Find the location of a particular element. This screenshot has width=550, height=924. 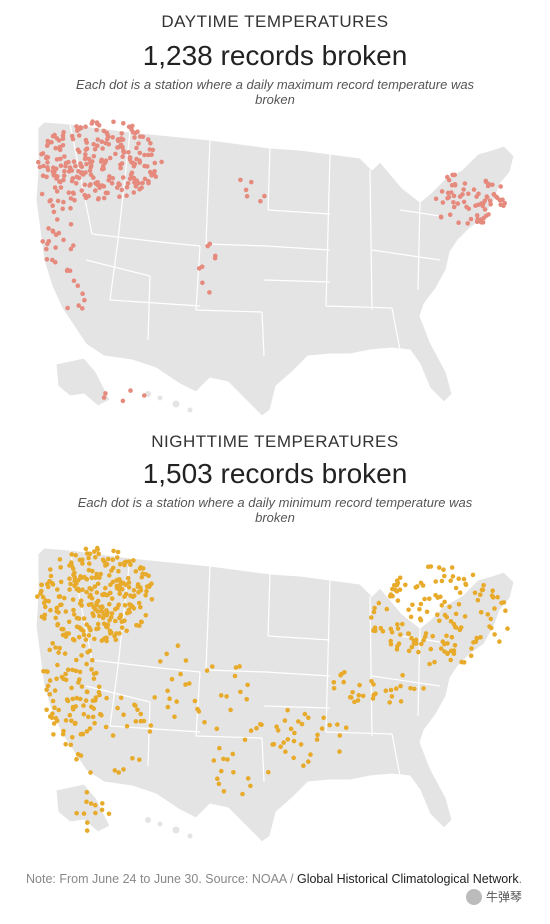

hawaii-island is located at coordinates (160, 398).